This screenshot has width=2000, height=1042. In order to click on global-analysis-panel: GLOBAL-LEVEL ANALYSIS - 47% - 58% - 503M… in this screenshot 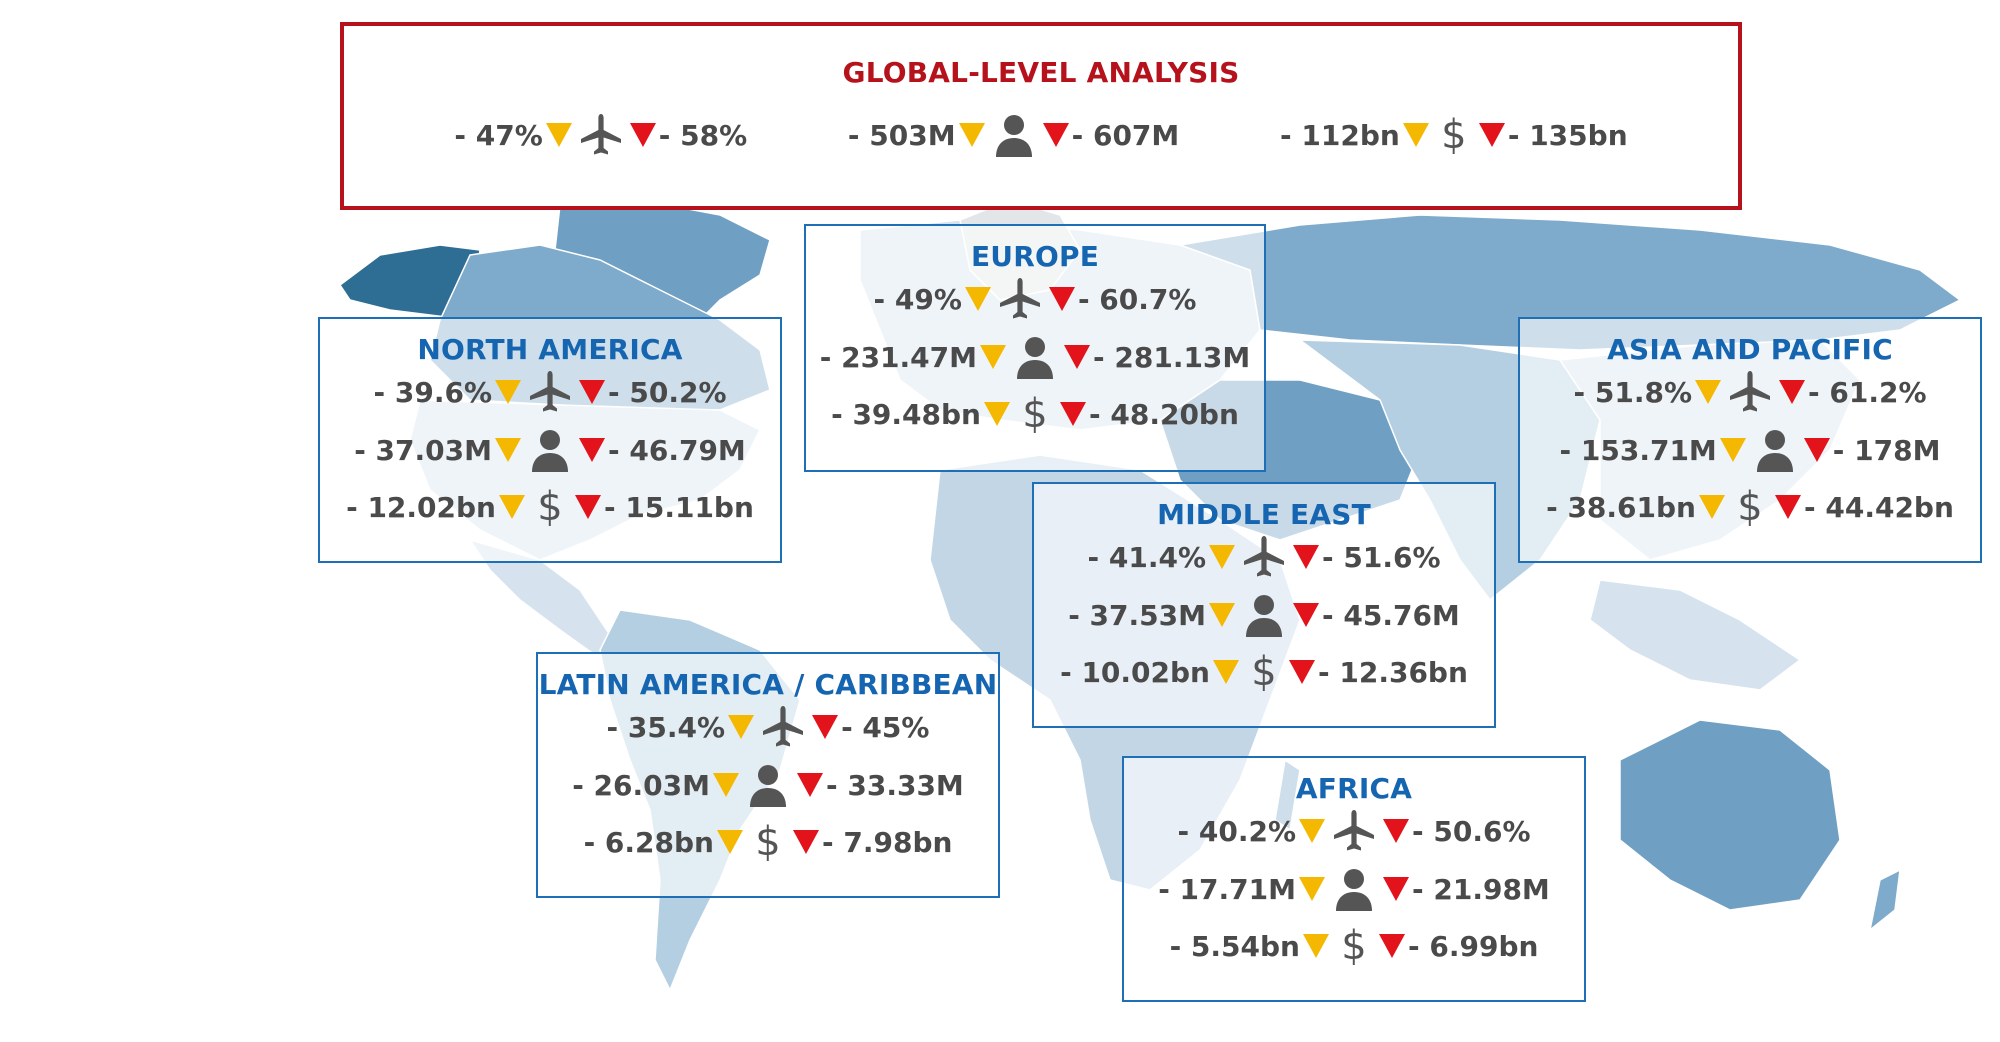, I will do `click(1041, 116)`.